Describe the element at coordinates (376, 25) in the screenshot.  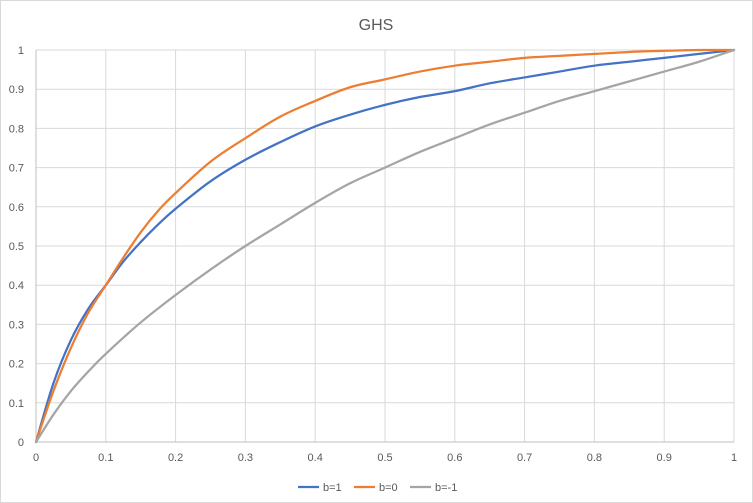
I see `chart-title: GHS` at that location.